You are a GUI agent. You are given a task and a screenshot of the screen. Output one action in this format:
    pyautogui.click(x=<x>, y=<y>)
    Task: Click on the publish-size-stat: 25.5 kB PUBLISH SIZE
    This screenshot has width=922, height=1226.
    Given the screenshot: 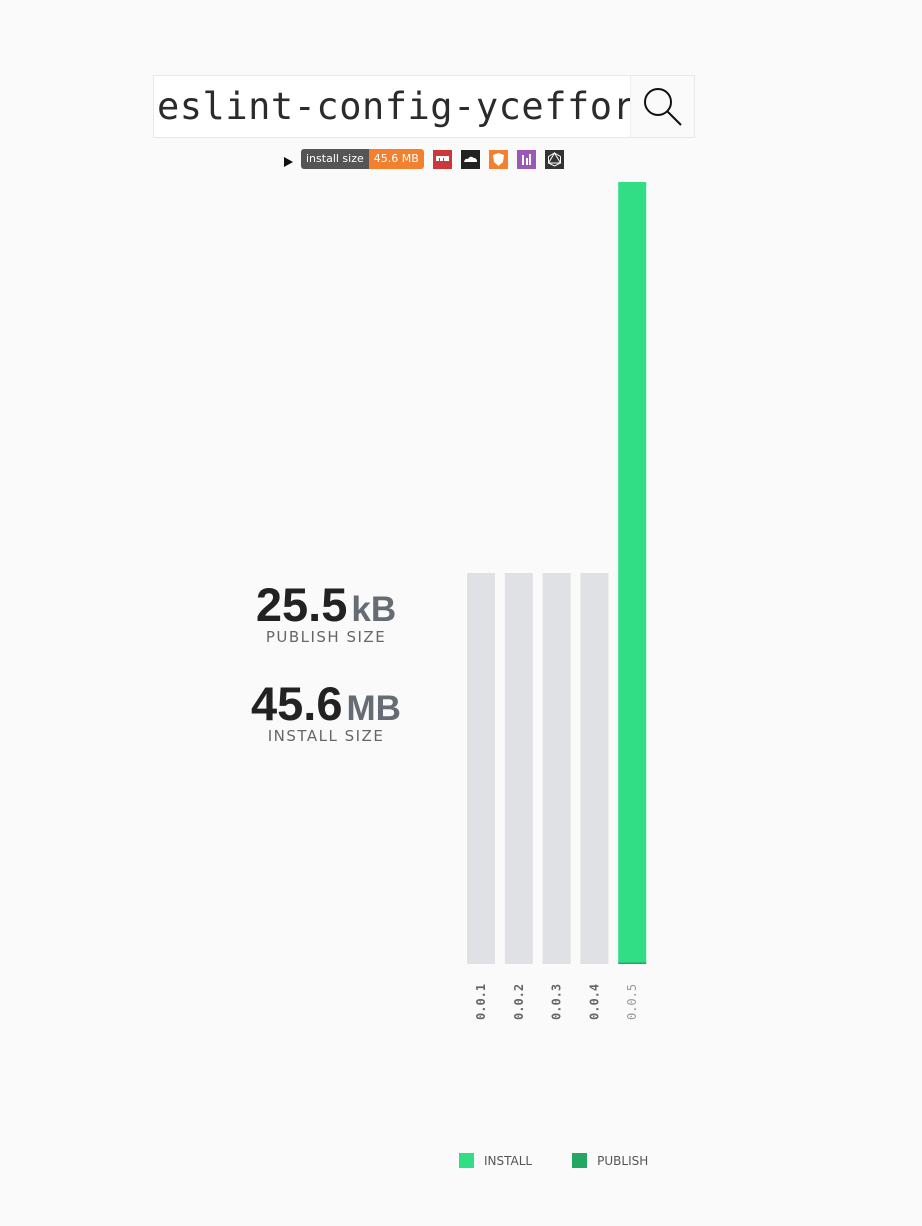 What is the action you would take?
    pyautogui.click(x=326, y=611)
    